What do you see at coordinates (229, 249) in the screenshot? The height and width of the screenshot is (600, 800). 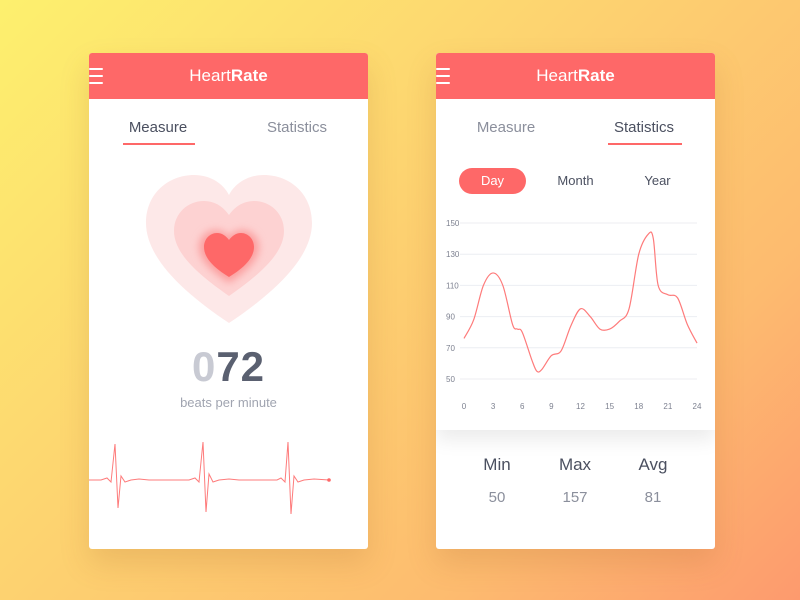 I see `heart-icon` at bounding box center [229, 249].